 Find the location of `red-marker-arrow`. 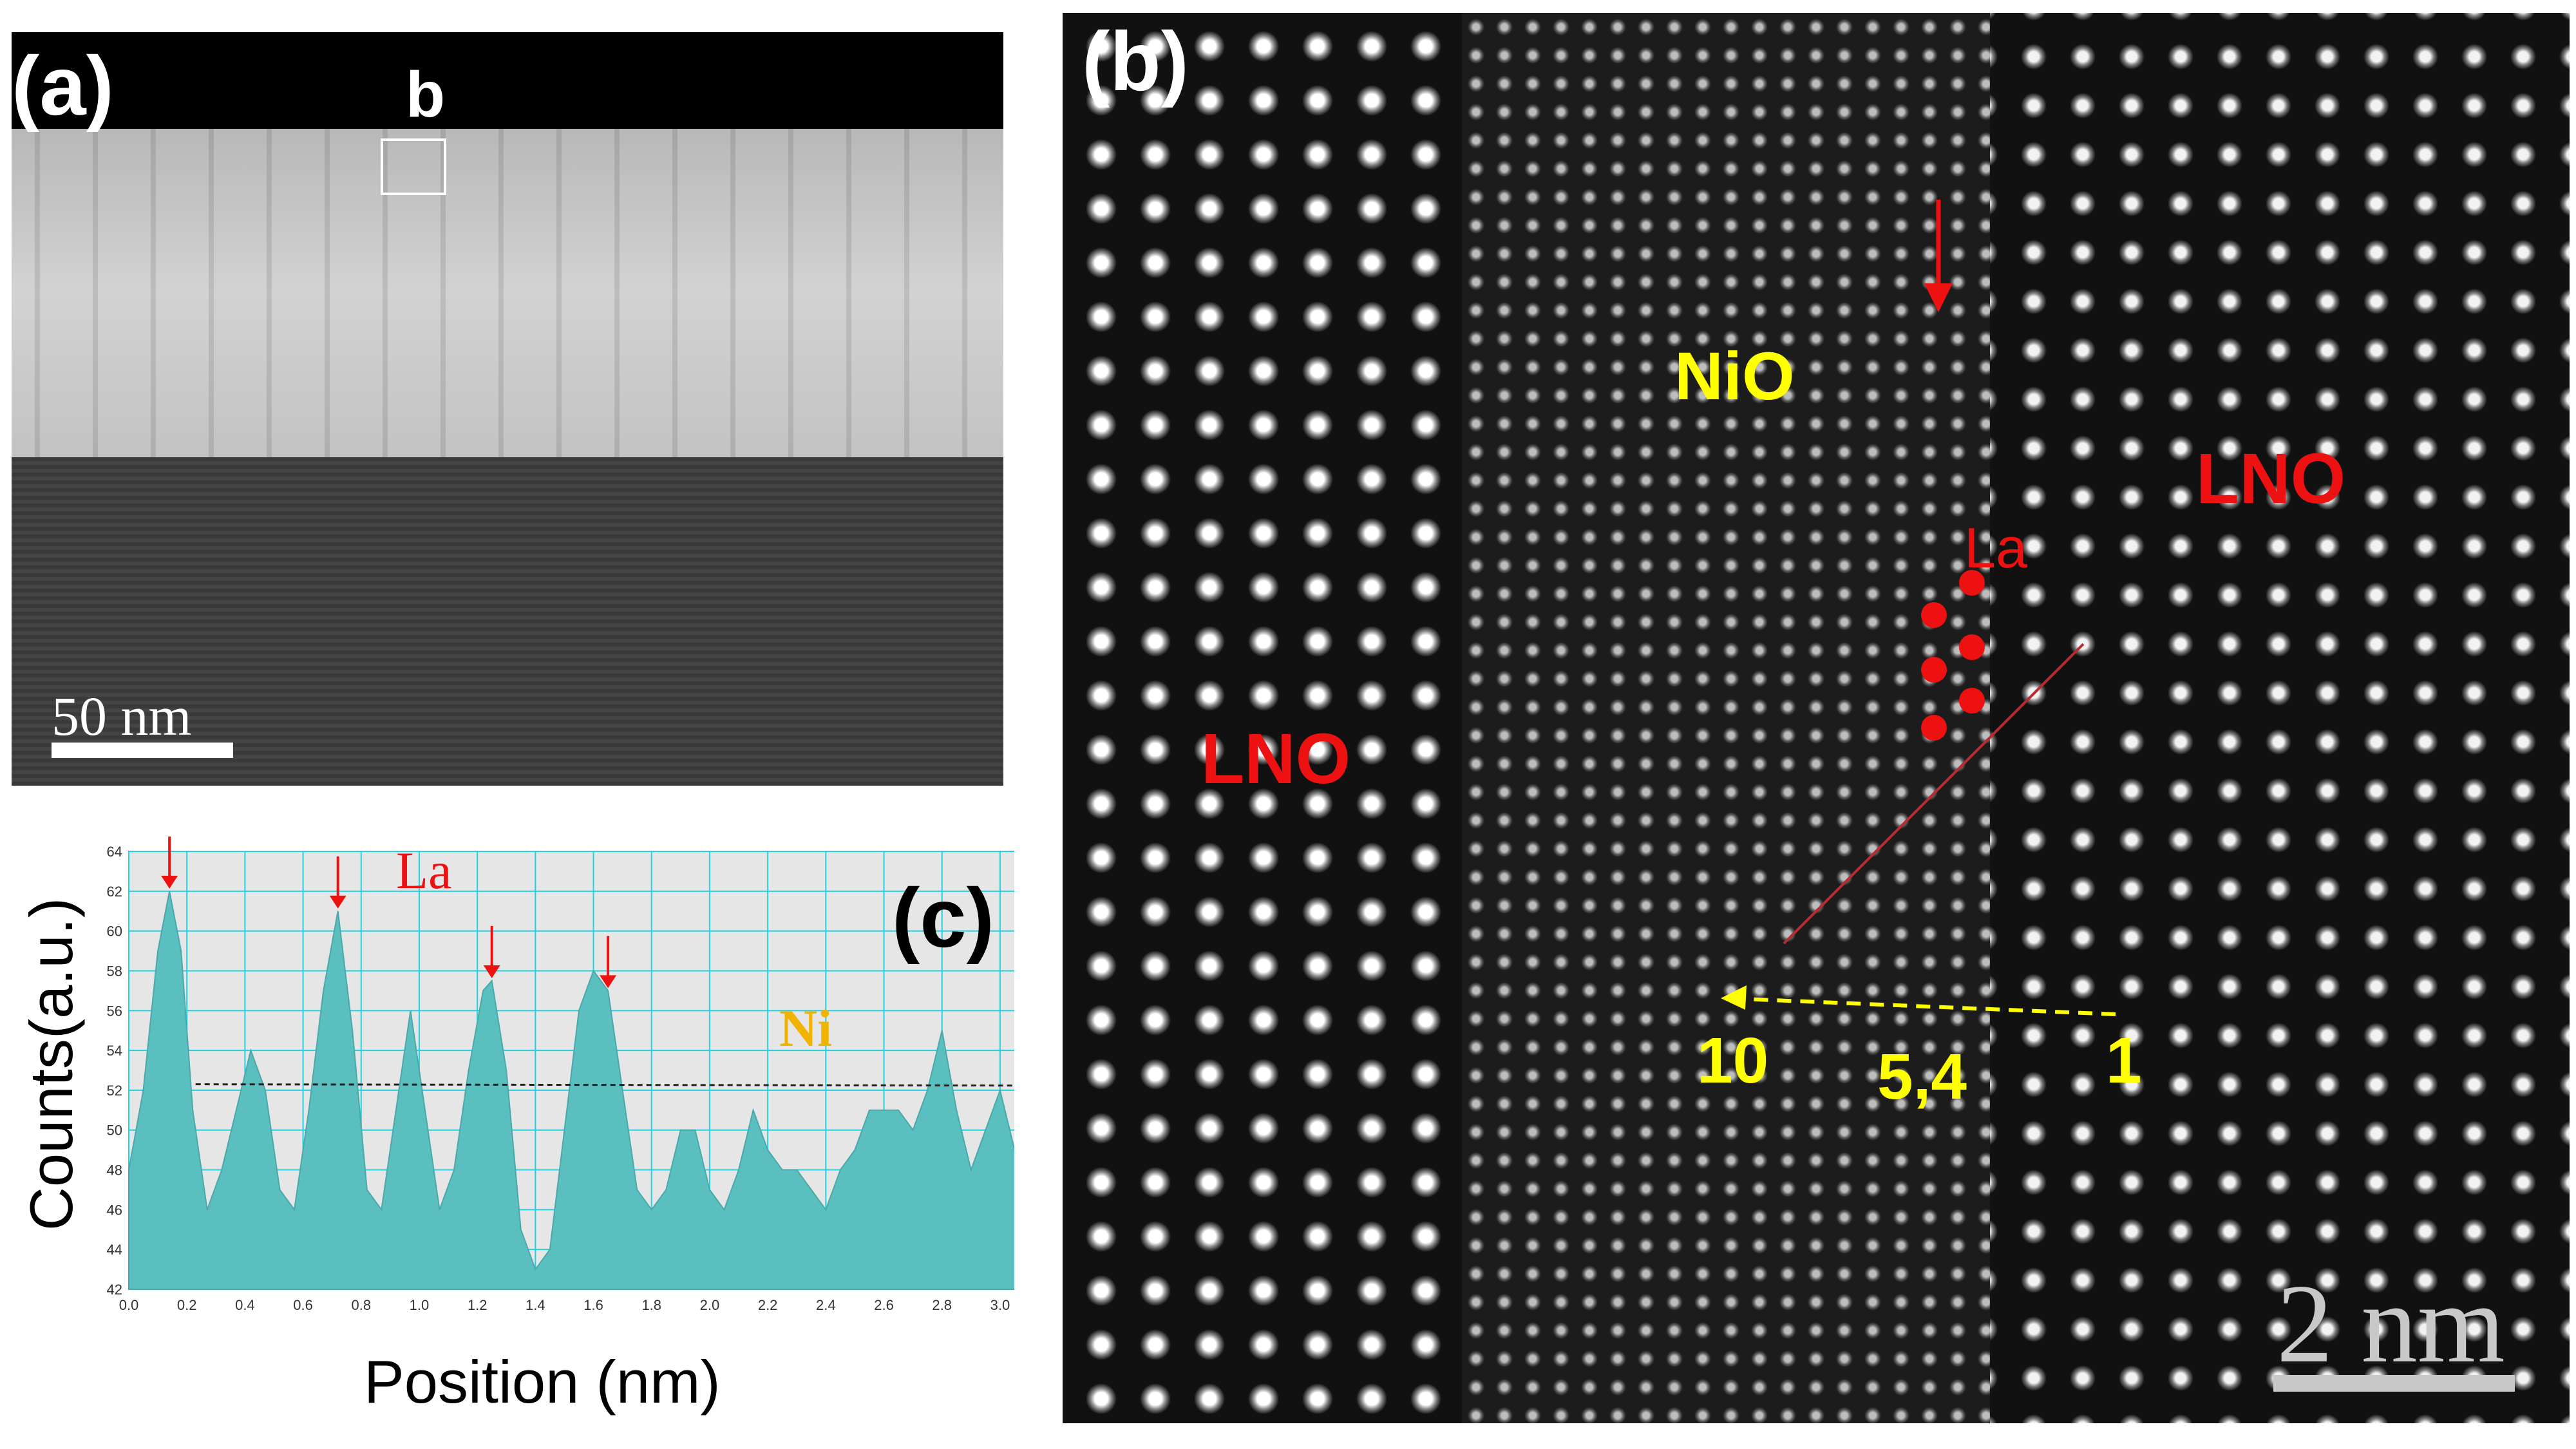

red-marker-arrow is located at coordinates (1938, 256).